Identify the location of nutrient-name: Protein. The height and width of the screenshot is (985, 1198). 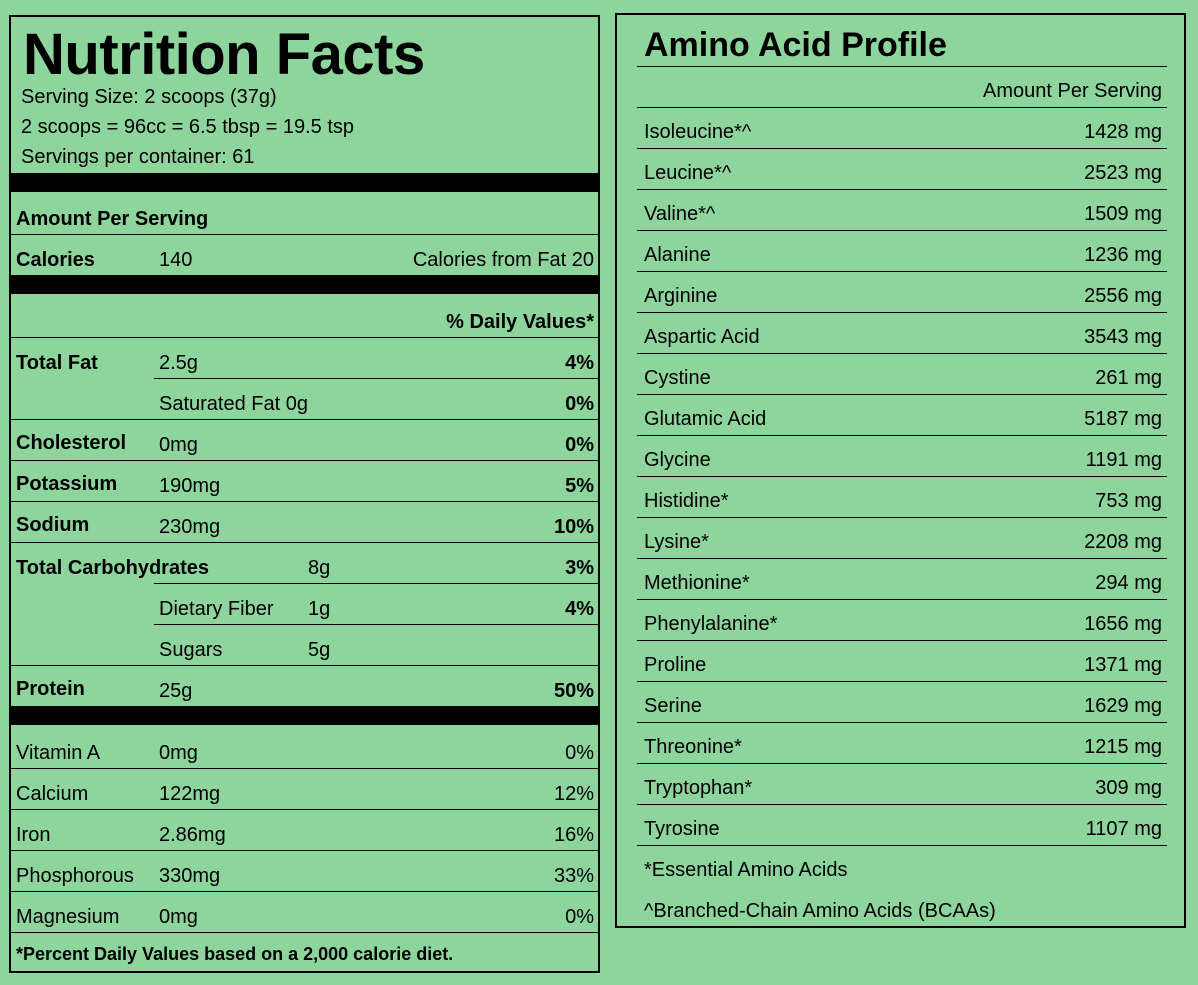
(50, 689).